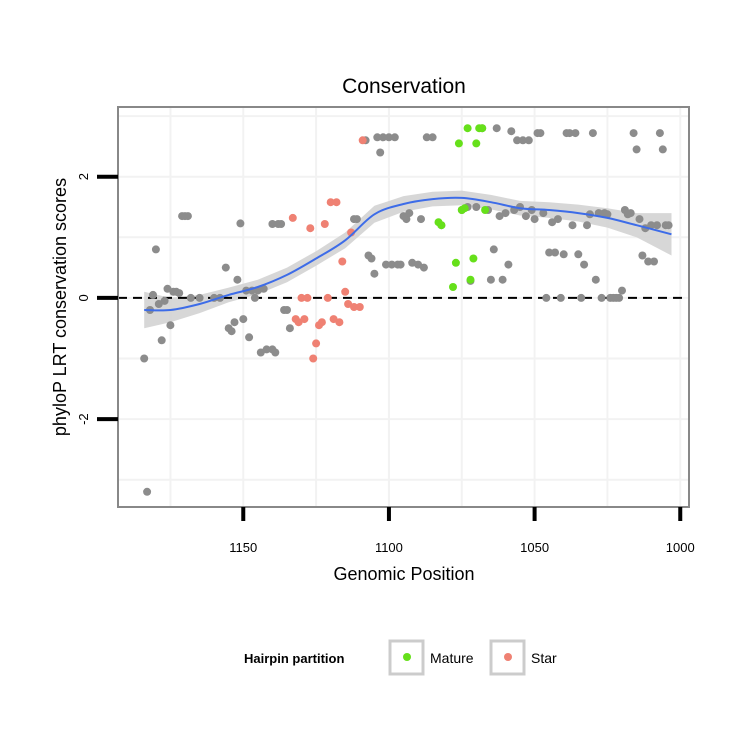 This screenshot has height=750, width=750. Describe the element at coordinates (389, 547) in the screenshot. I see `x-tick-label: 1100` at that location.